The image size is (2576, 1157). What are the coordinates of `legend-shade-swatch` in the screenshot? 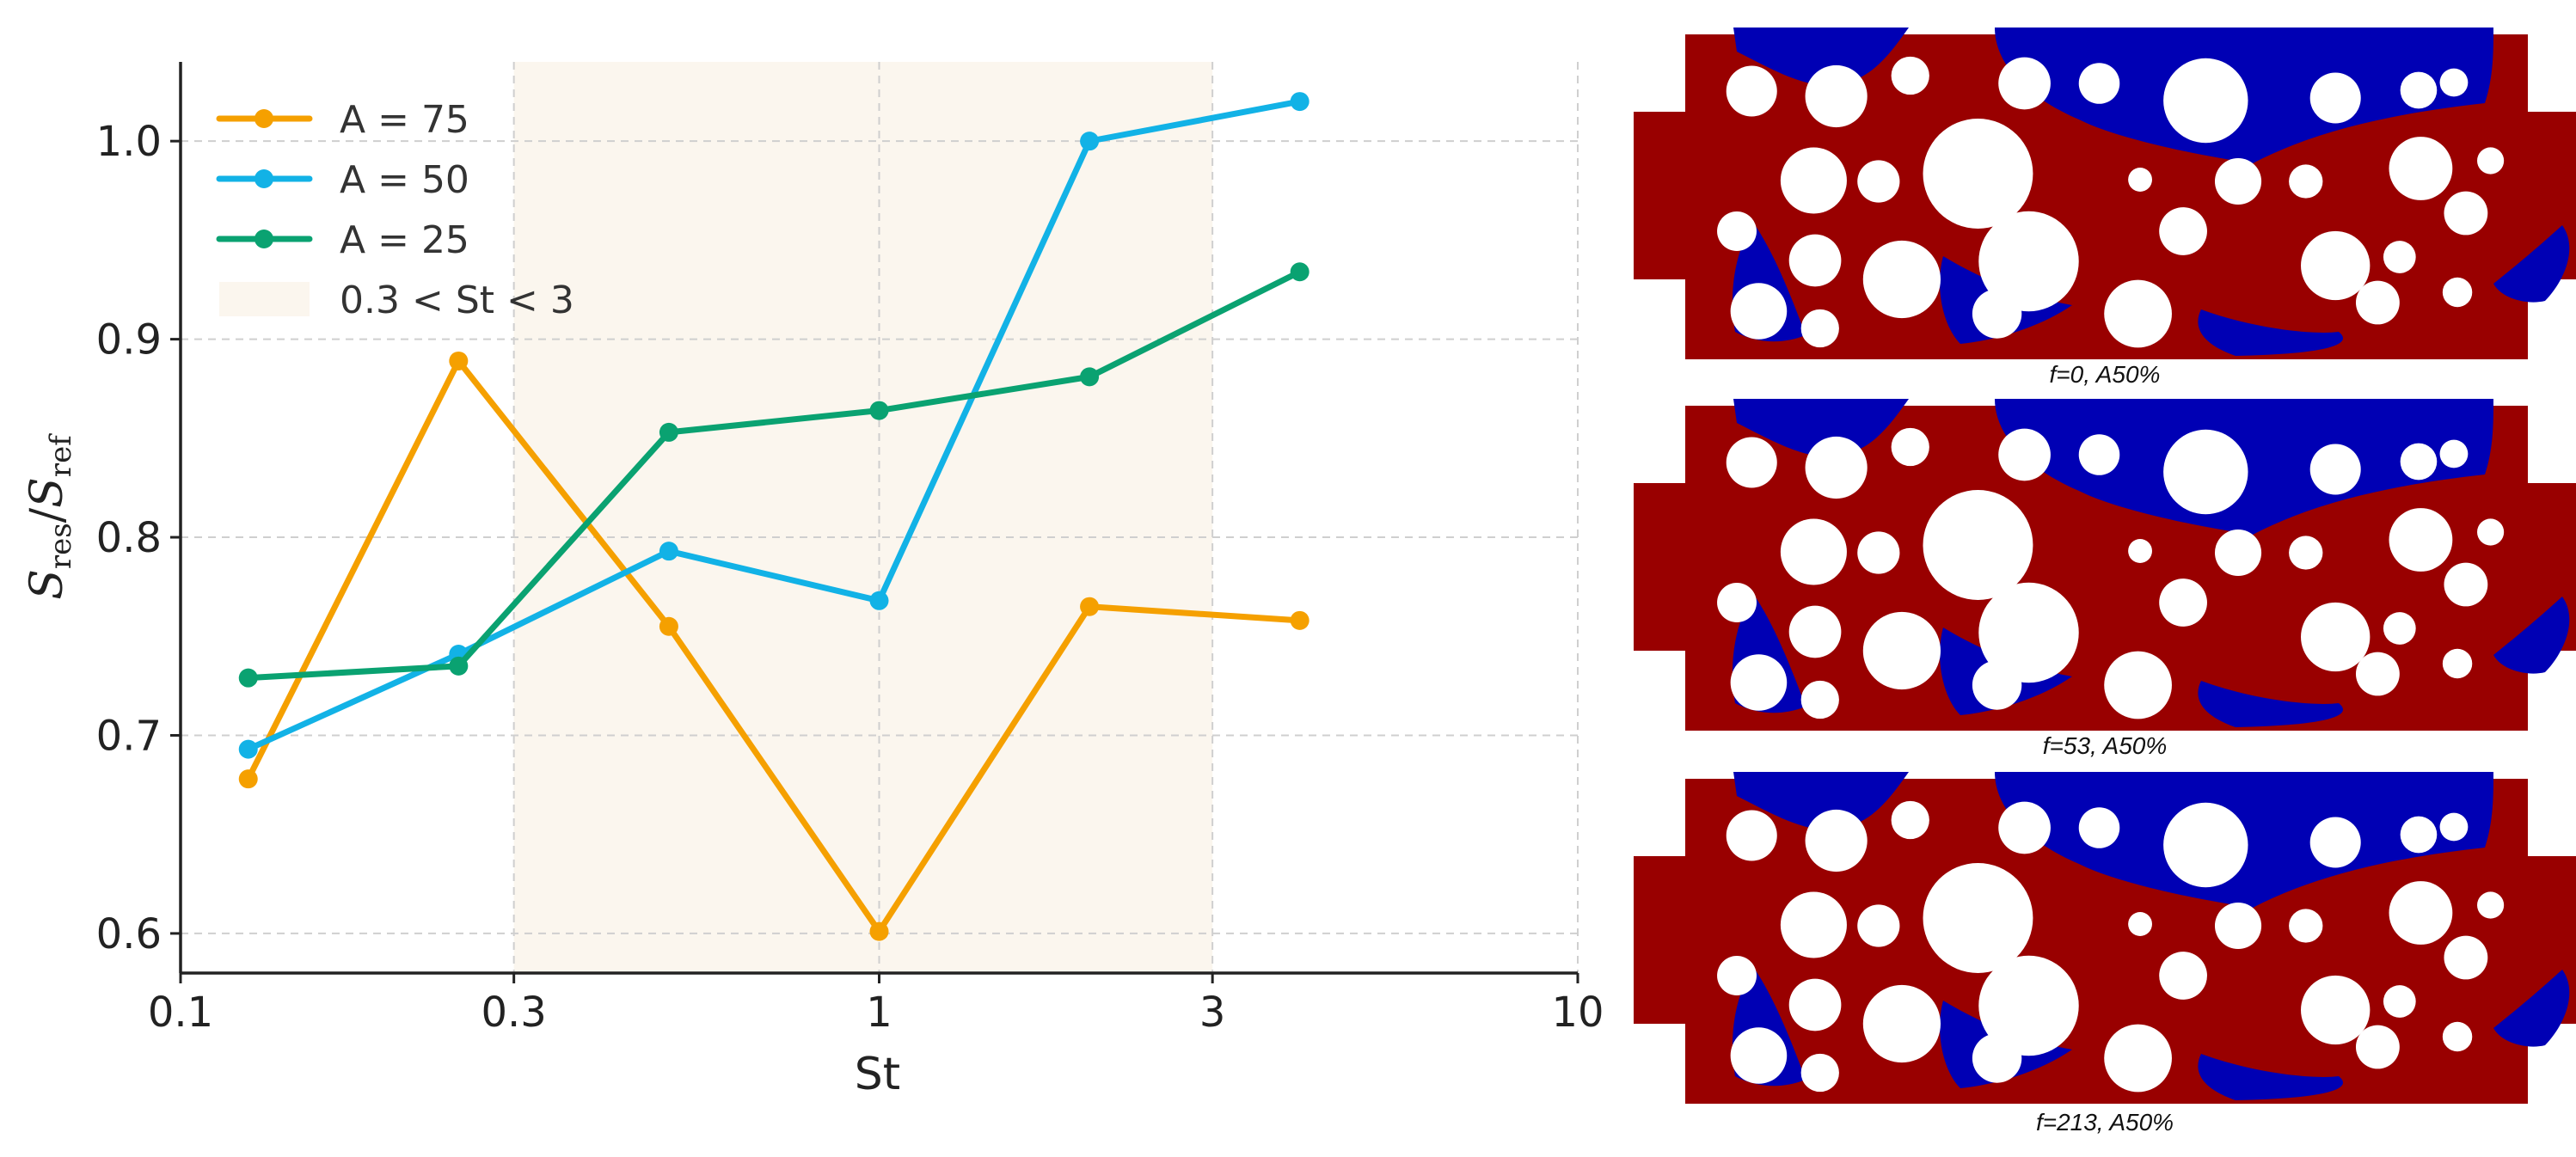 It's located at (264, 299).